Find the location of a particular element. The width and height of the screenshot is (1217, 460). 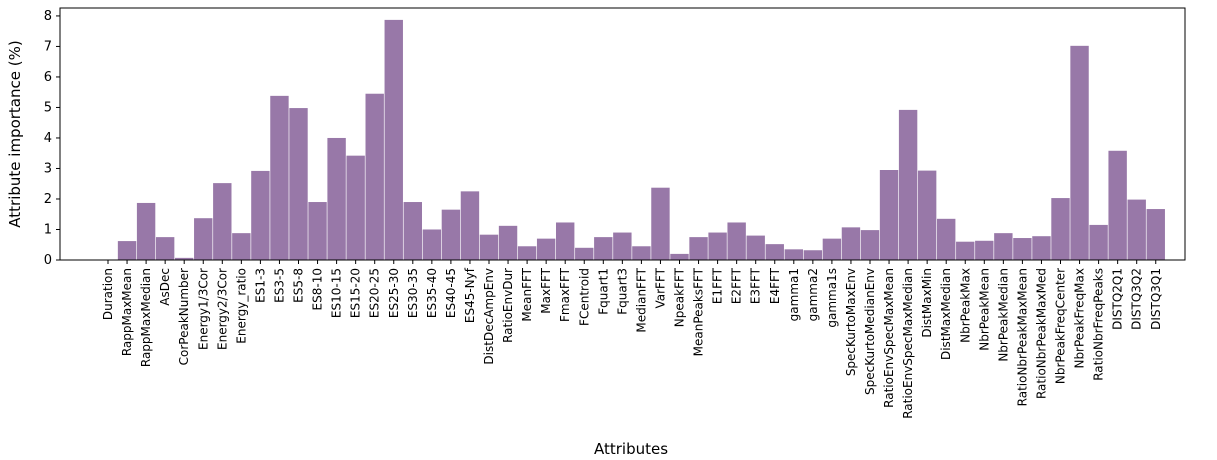

x-tick-label: E4FFT is located at coordinates (775, 285).